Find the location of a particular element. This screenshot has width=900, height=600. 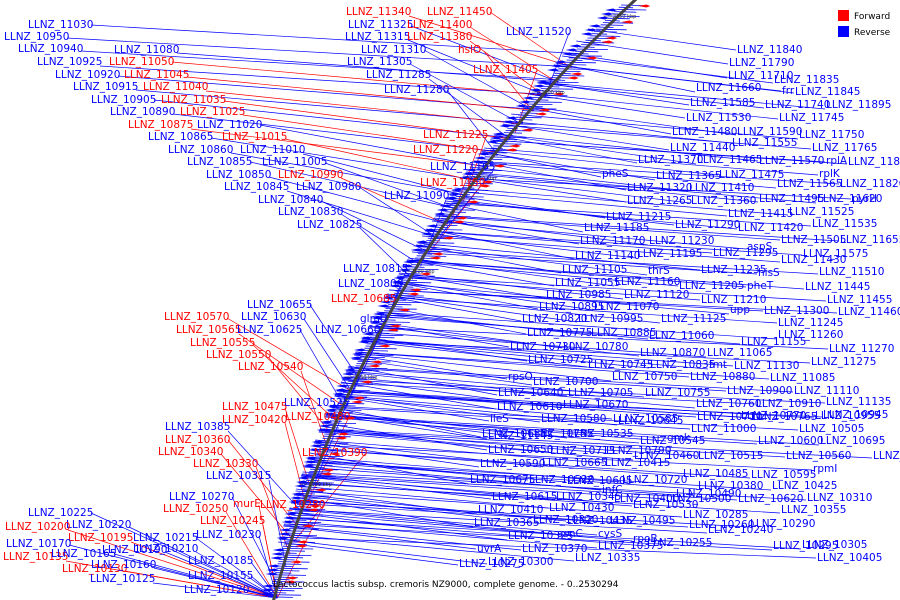

gene-label-llnz-10750: LLNZ_10750 is located at coordinates (644, 377).